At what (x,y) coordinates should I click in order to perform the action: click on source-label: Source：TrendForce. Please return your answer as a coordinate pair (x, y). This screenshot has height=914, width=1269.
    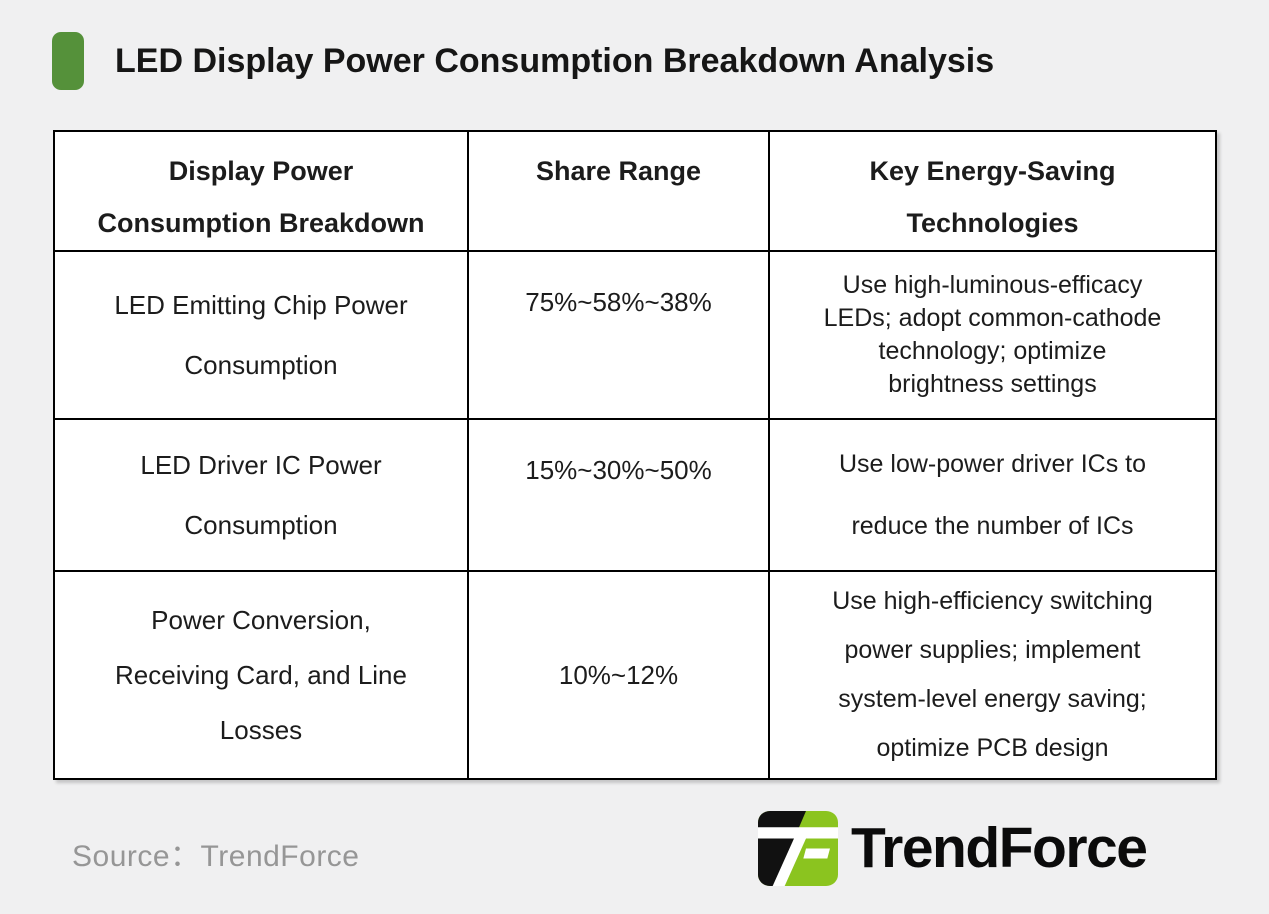
    Looking at the image, I should click on (216, 856).